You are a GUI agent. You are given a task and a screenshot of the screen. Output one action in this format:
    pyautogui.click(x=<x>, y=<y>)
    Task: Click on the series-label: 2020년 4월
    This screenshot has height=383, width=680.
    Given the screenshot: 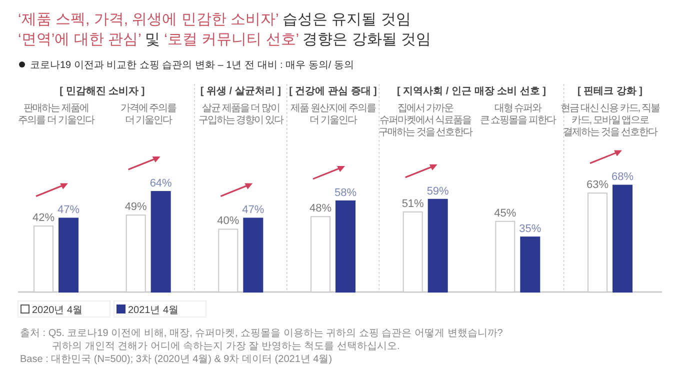 What is the action you would take?
    pyautogui.click(x=57, y=310)
    